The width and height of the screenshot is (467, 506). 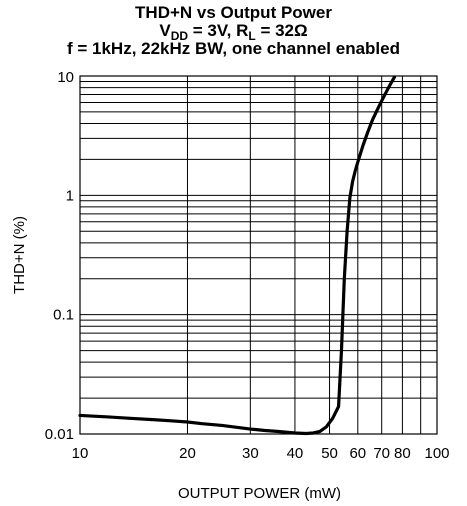 What do you see at coordinates (218, 30) in the screenshot?
I see `vdd-value-rl-symbol: = 3V, R` at bounding box center [218, 30].